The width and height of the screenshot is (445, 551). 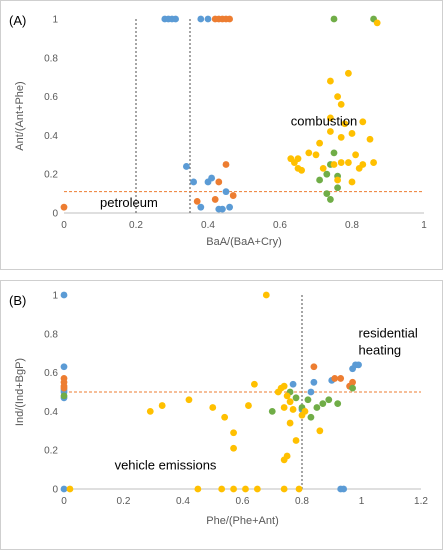 I want to click on x-tick-label: 0.6, so click(x=243, y=501).